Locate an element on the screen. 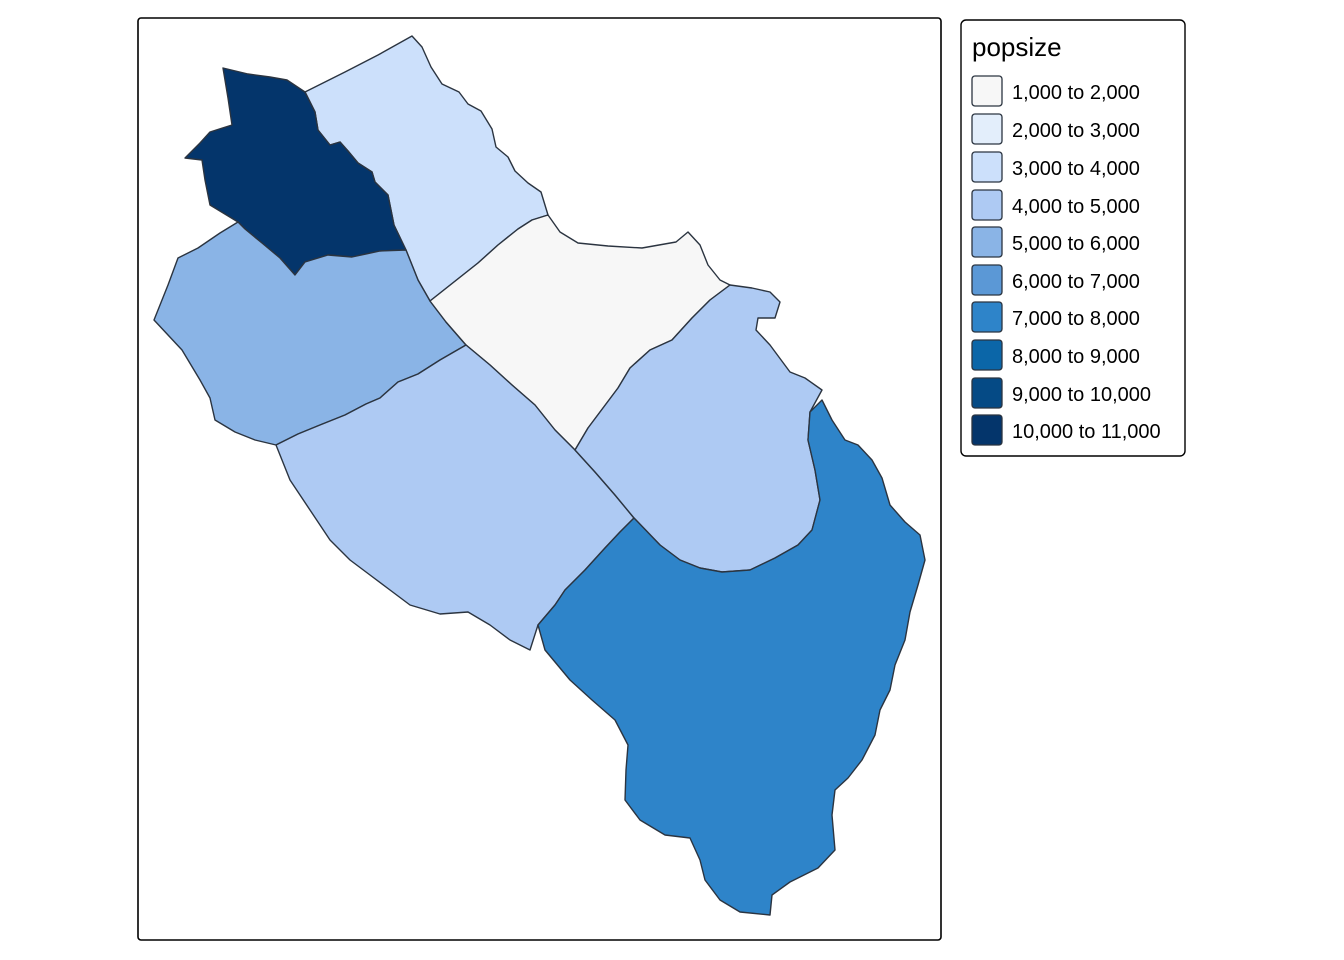 The image size is (1344, 960). legend-label: 5,000 to 6,000 is located at coordinates (1076, 244).